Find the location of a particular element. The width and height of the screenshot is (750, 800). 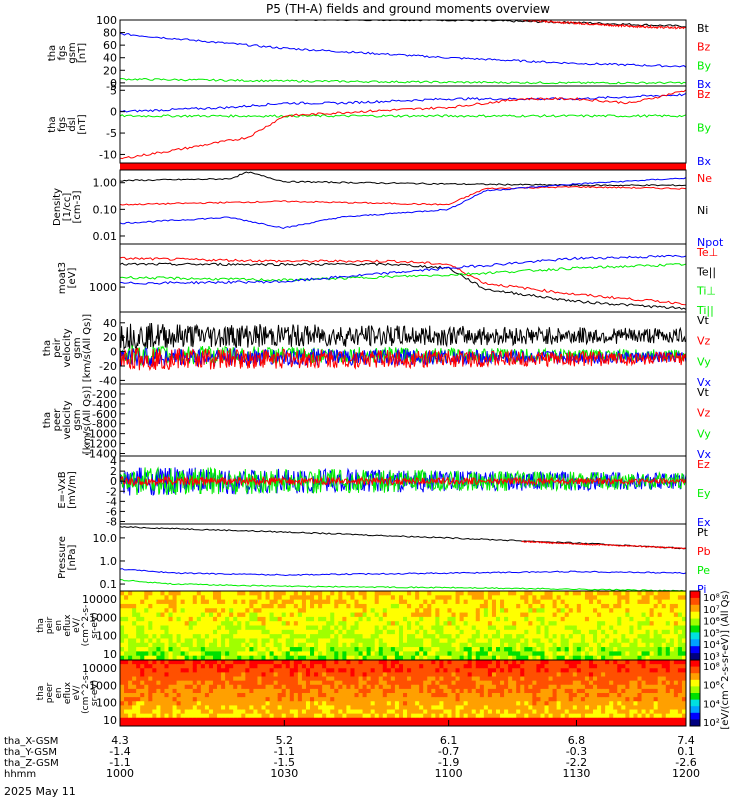

series-line-peir_vel-Vy is located at coordinates (403, 356).